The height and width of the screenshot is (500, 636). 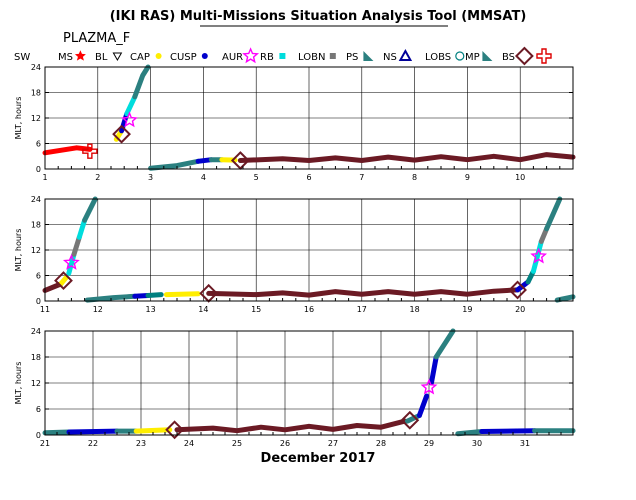 I want to click on x-tick-label: 19, so click(x=467, y=309).